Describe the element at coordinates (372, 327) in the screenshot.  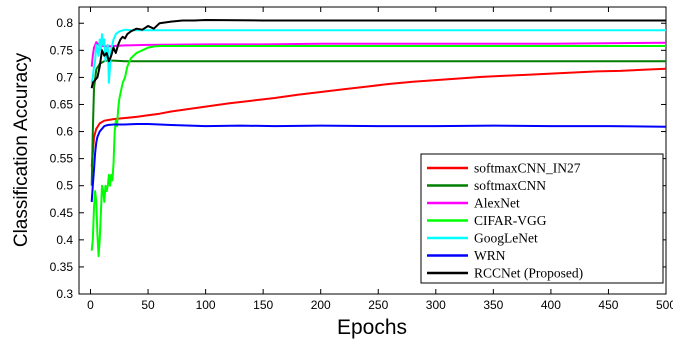
I see `x-axis-title: Epochs` at that location.